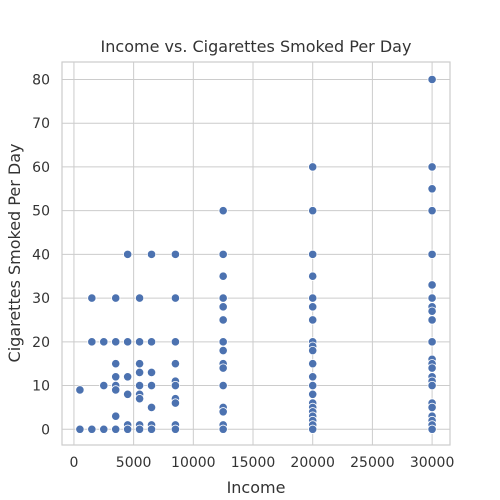  Describe the element at coordinates (73, 463) in the screenshot. I see `x-tick-label: 0` at that location.